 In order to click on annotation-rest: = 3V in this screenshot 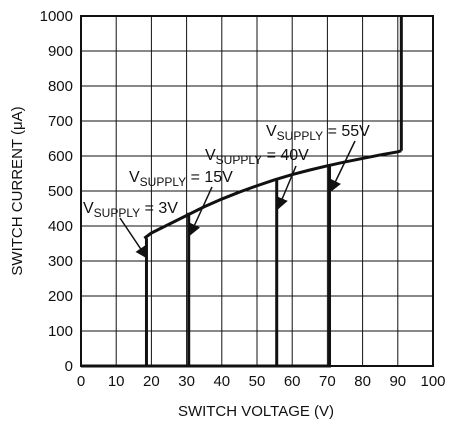, I will do `click(159, 208)`.